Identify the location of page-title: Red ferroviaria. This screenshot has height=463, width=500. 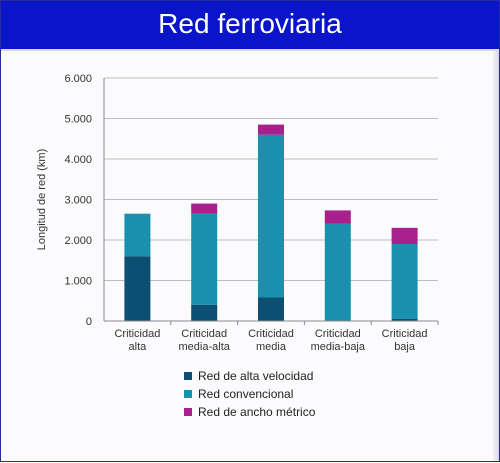
(250, 23).